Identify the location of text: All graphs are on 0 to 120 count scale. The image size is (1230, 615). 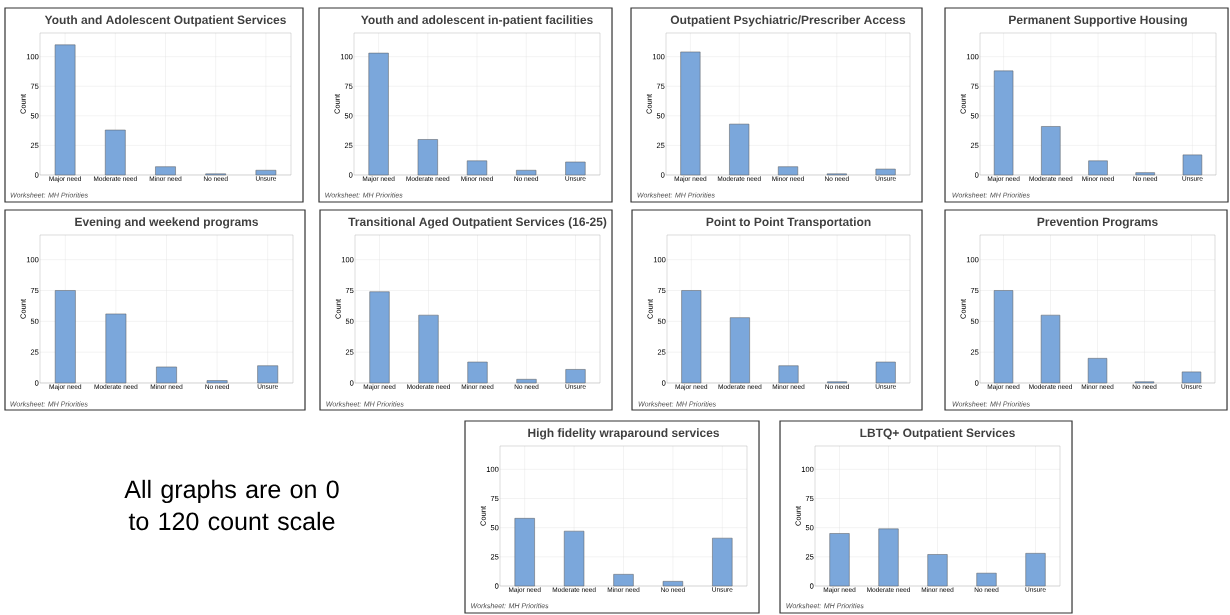
(231, 505).